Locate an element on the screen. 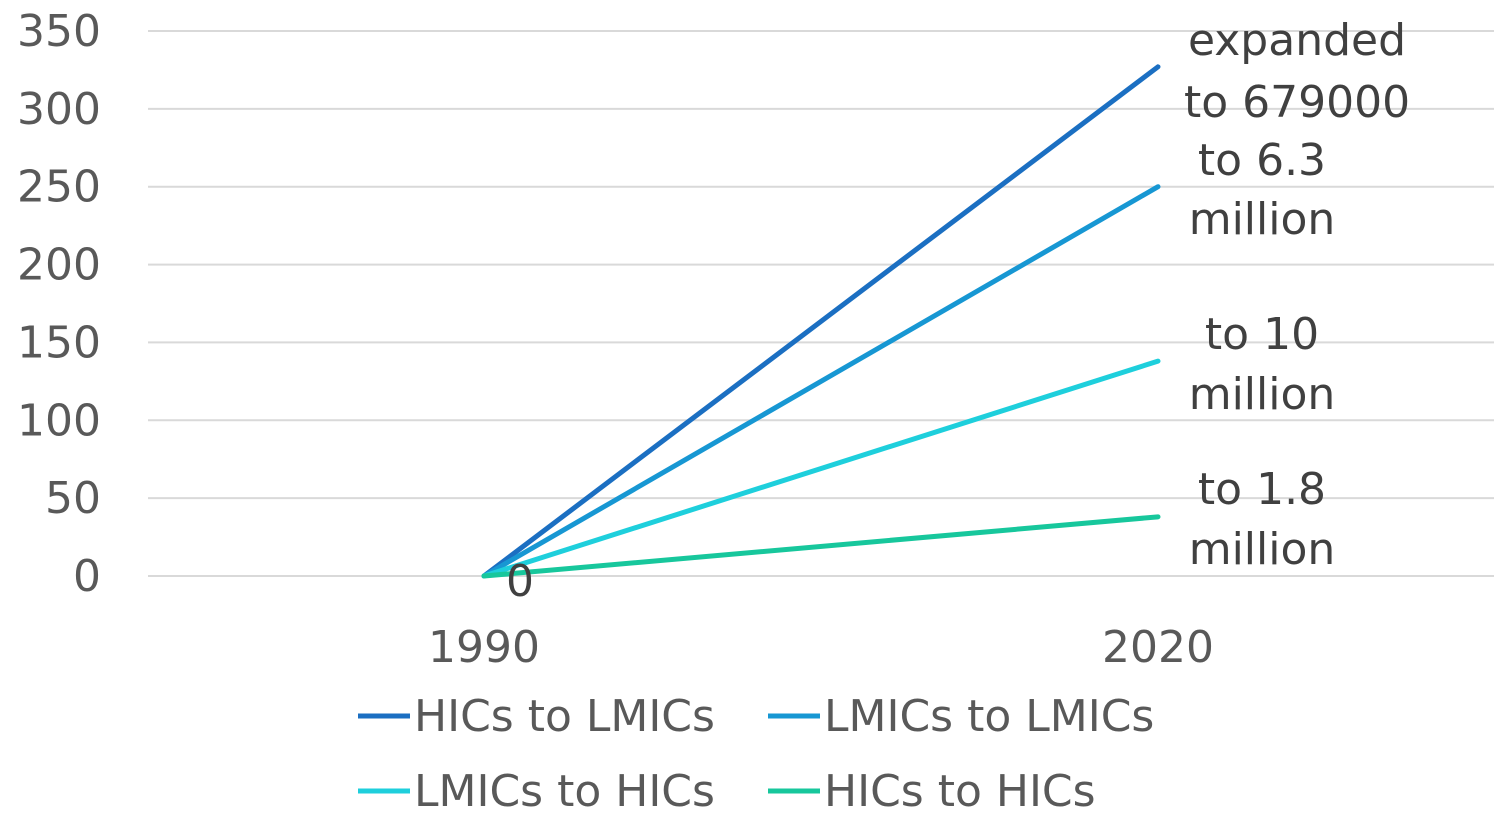 The image size is (1501, 827). data-label-zero: 0 is located at coordinates (520, 581).